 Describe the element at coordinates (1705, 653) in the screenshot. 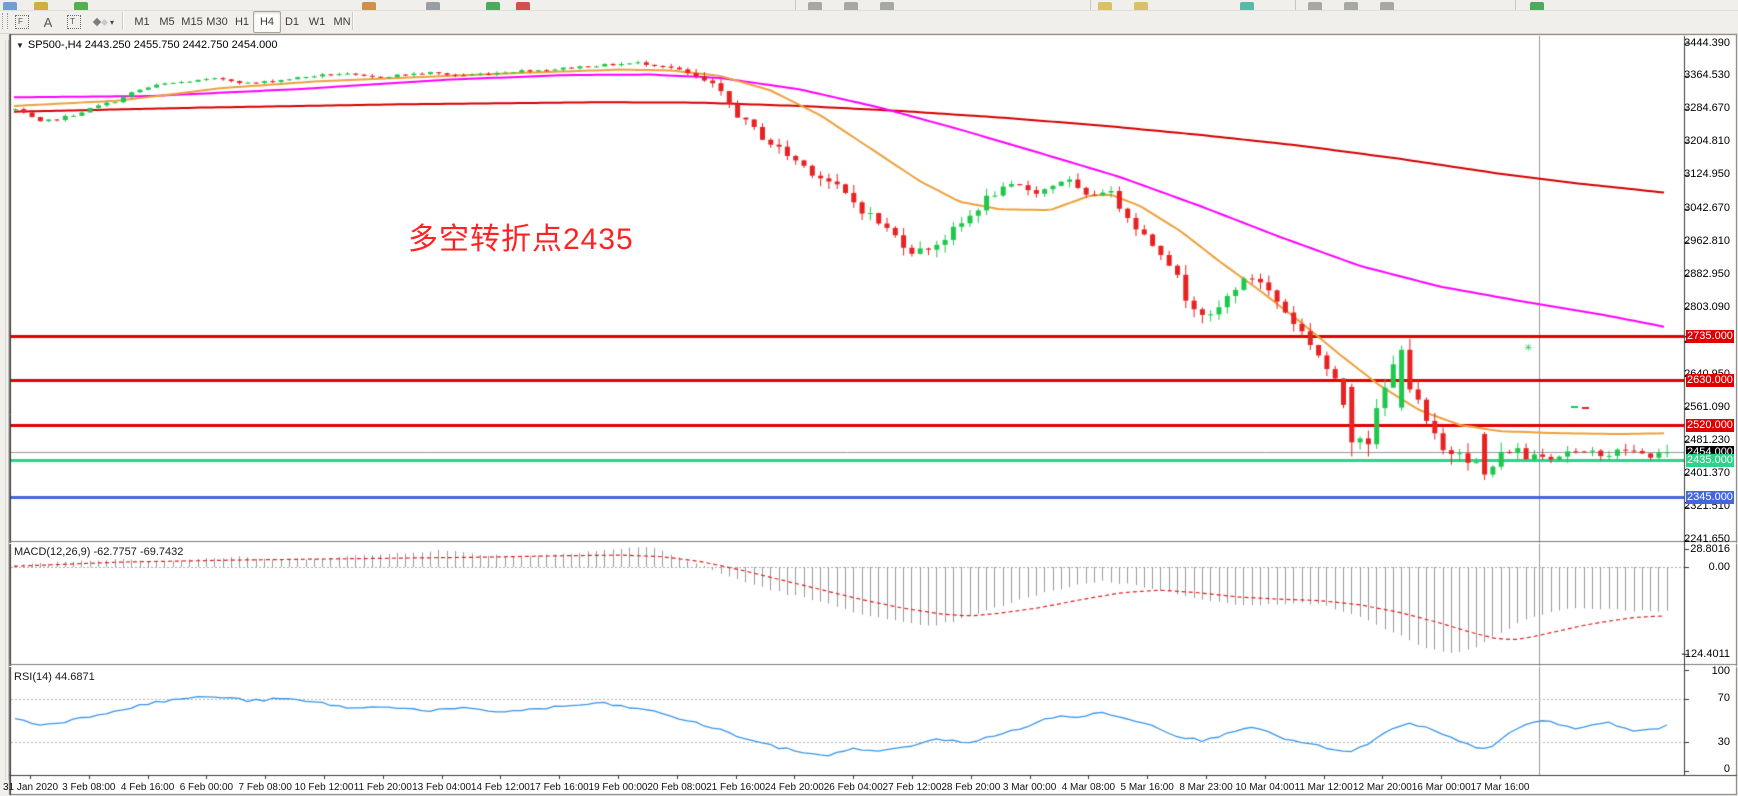

I see `macd-axis-label: -124.4011` at that location.